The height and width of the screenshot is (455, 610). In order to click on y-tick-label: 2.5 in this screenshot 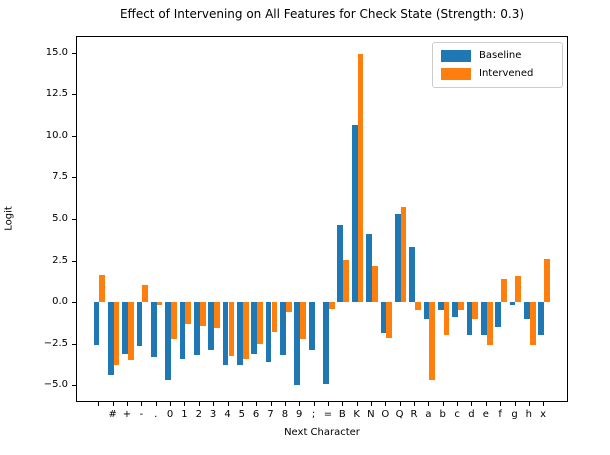, I will do `click(60, 260)`.